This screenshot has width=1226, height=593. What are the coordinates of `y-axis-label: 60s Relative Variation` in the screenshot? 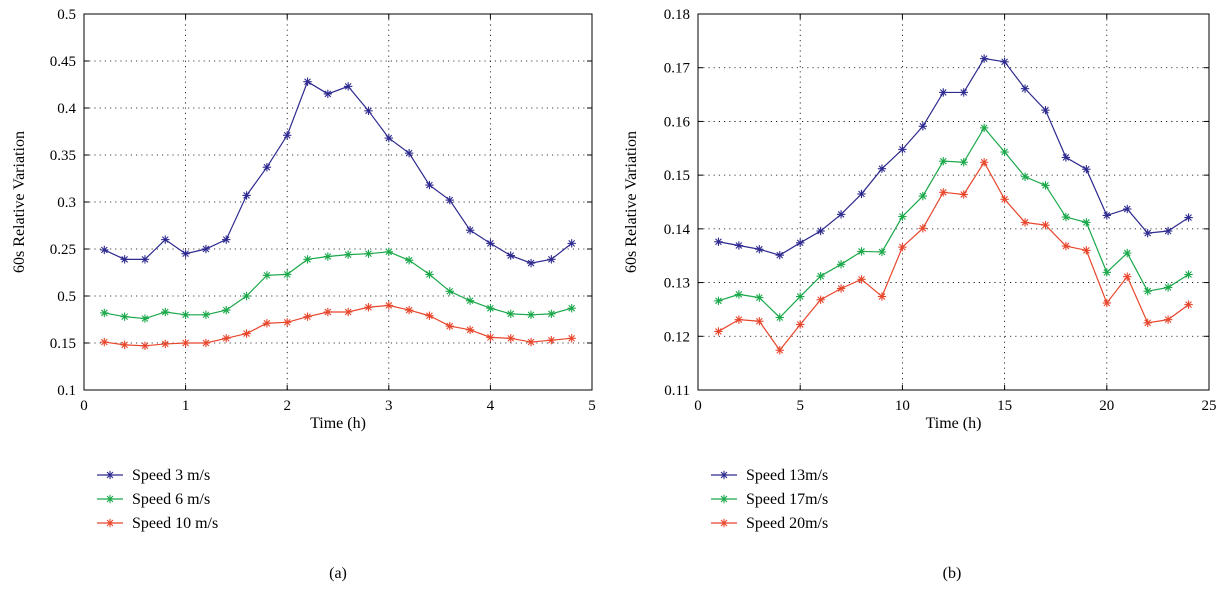 It's located at (19, 202).